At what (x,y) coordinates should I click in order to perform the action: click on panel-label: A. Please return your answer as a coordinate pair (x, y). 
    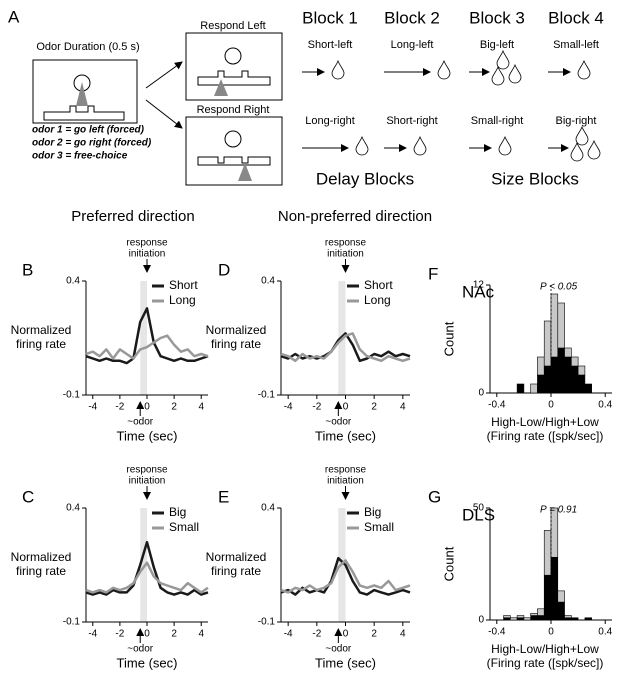
    Looking at the image, I should click on (14, 16).